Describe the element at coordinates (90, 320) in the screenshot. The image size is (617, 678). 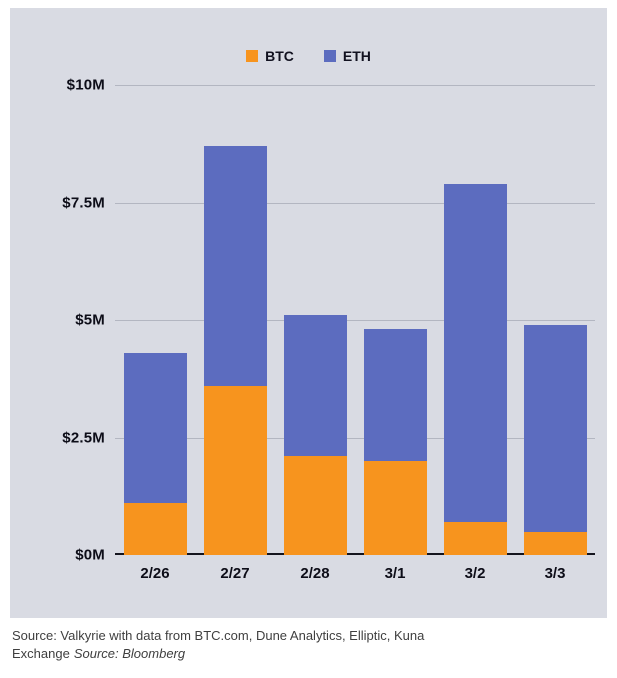
I see `y-tick-label: $5M` at that location.